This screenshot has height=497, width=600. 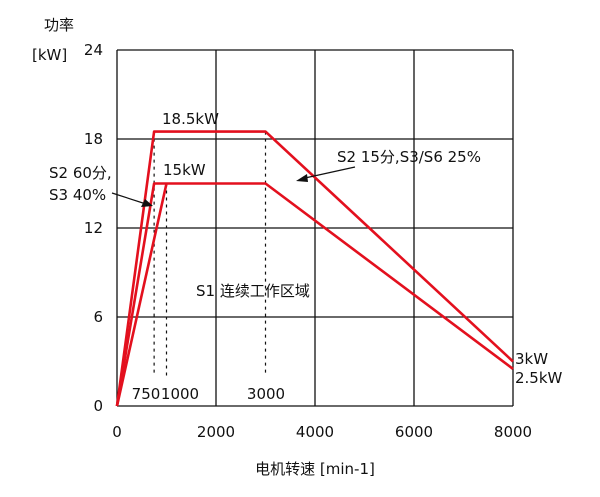 What do you see at coordinates (531, 359) in the screenshot?
I see `annotation-3kw: 3kW` at bounding box center [531, 359].